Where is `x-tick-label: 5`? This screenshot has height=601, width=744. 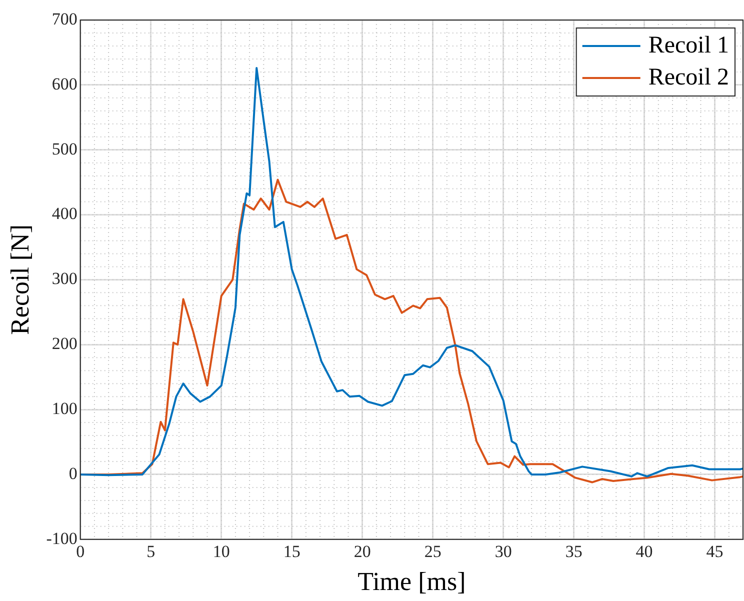 x-tick-label: 5 is located at coordinates (151, 552).